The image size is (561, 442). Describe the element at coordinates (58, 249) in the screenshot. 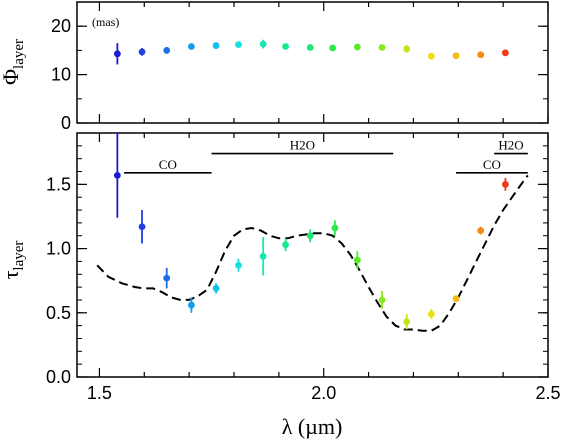

I see `y-tick-label: 1.0` at that location.